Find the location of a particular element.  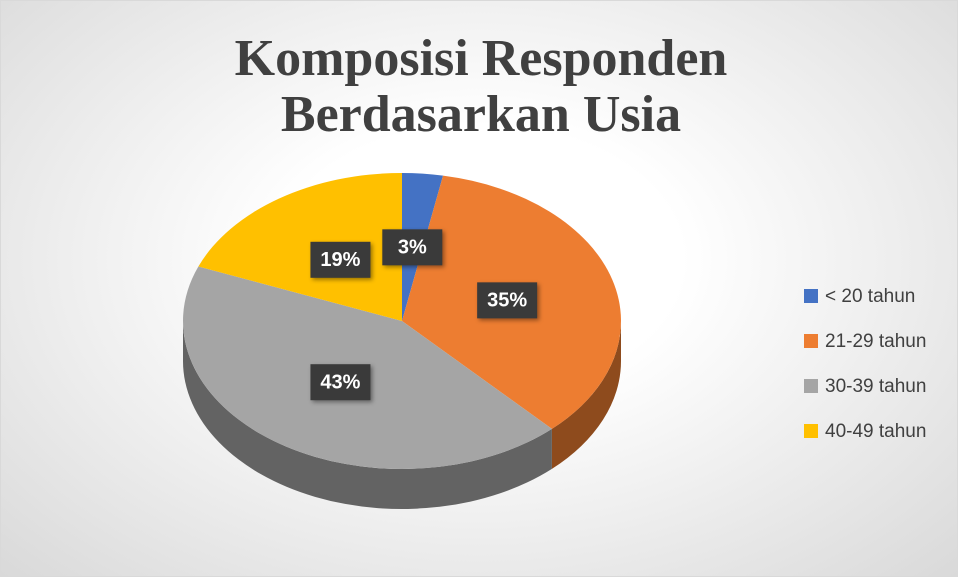

data-label: 3% is located at coordinates (412, 248).